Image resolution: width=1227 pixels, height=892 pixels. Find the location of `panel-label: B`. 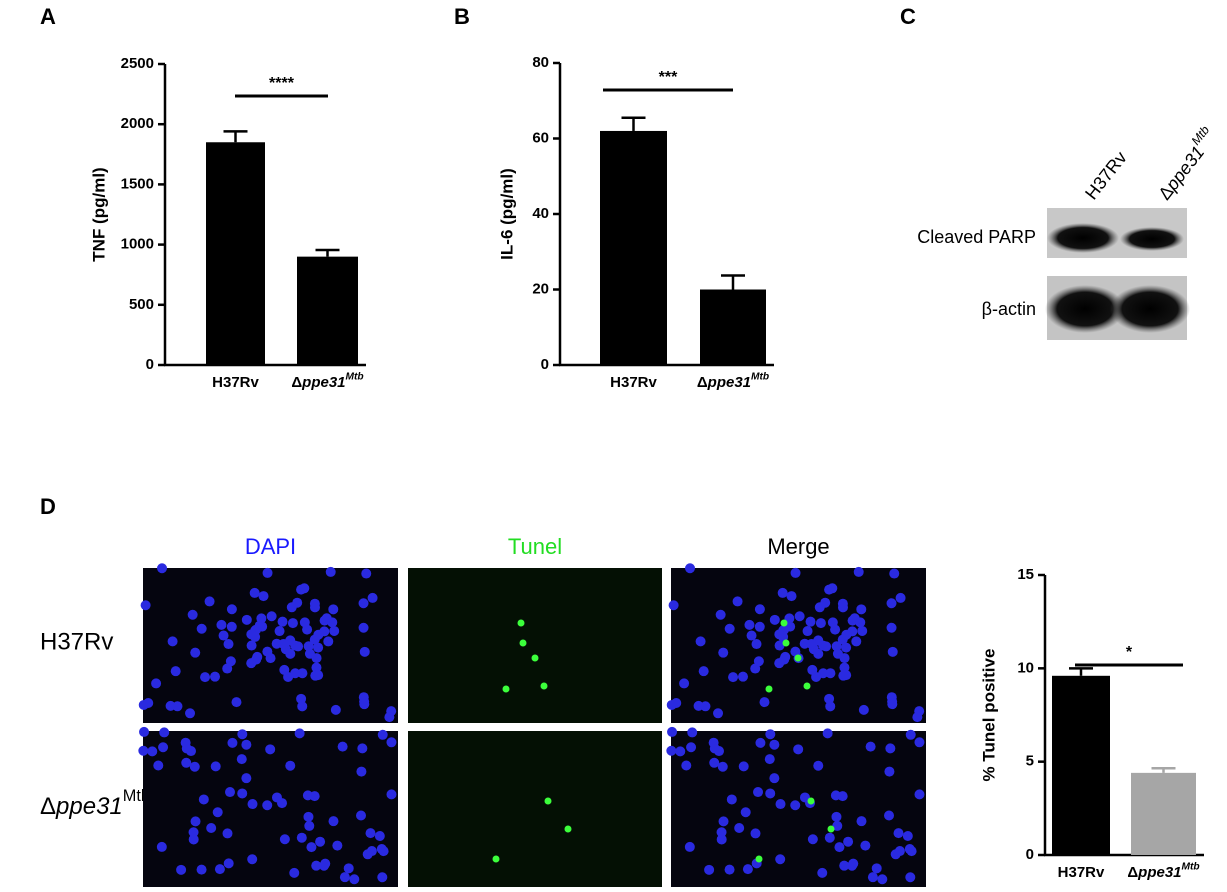

panel-label: B is located at coordinates (462, 16).